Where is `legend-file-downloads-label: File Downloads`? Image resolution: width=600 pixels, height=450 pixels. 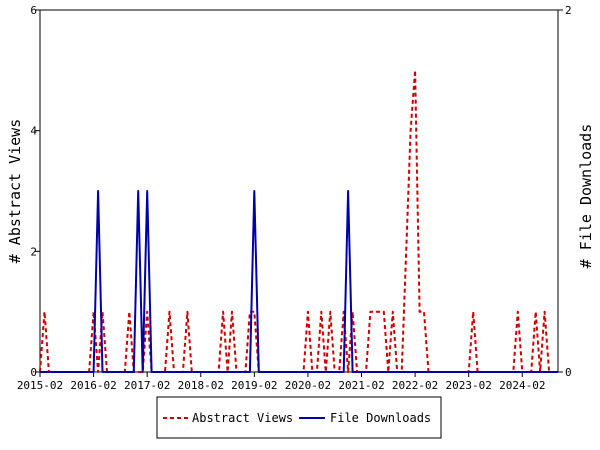
legend-file-downloads-label: File Downloads is located at coordinates (380, 418).